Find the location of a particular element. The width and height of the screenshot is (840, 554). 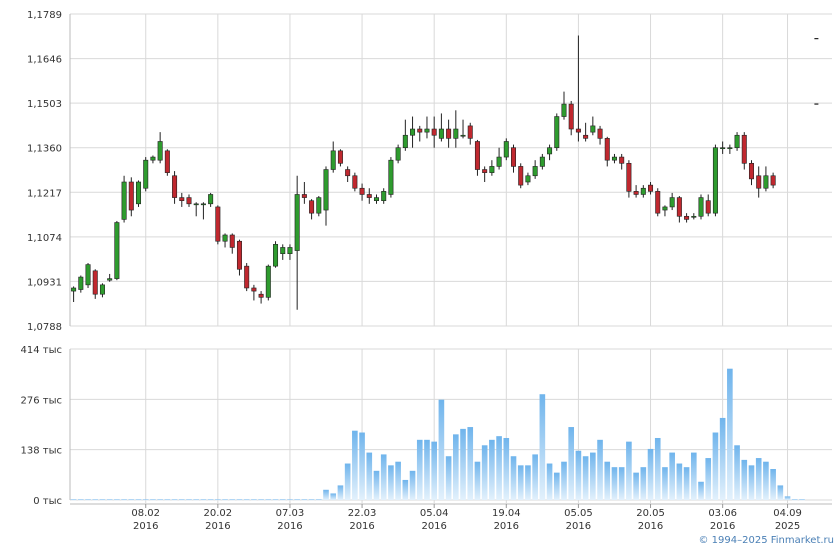

x-tick-date: 03.06 is located at coordinates (722, 513).